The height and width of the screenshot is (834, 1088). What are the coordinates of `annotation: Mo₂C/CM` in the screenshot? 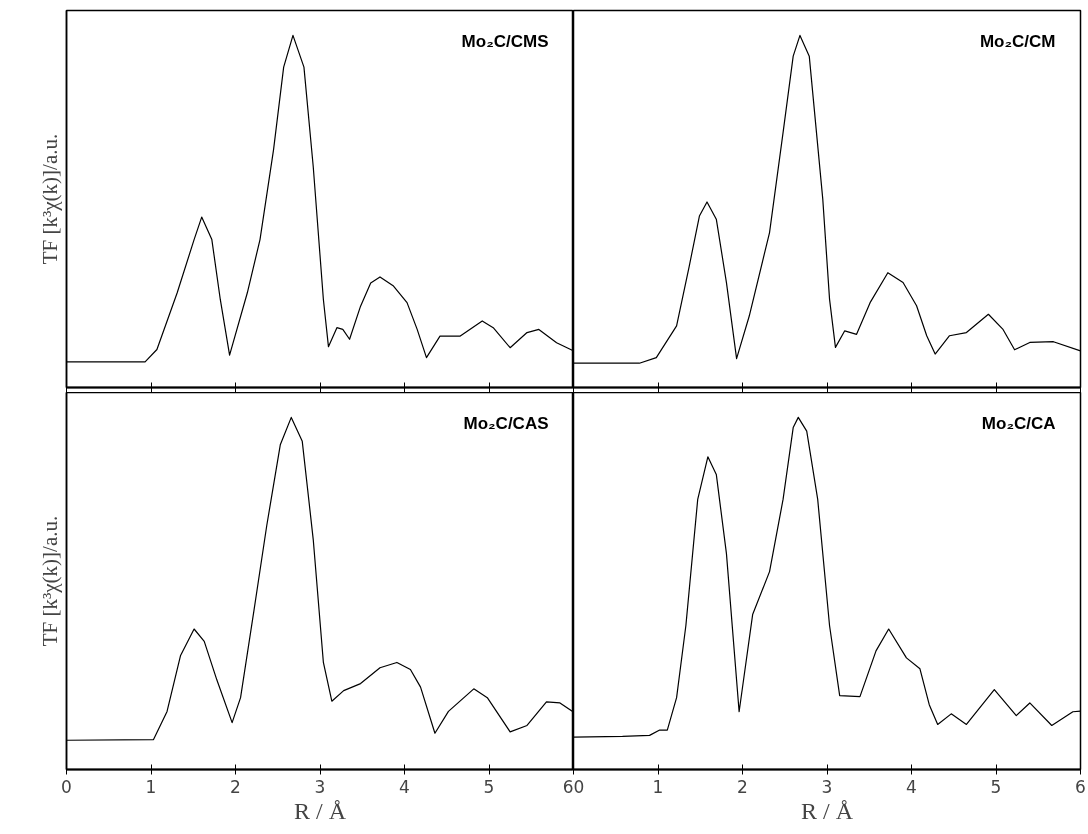 It's located at (1017, 41).